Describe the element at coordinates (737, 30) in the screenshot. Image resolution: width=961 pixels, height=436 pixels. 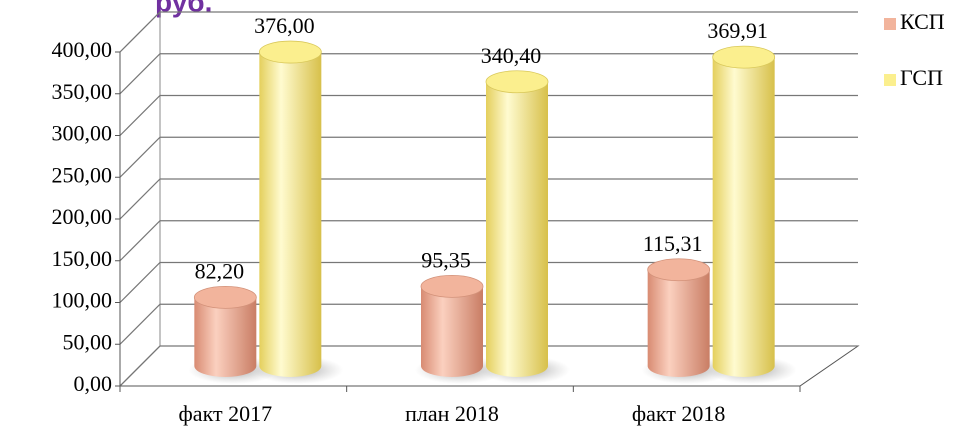
I see `data-label: 369,91` at that location.